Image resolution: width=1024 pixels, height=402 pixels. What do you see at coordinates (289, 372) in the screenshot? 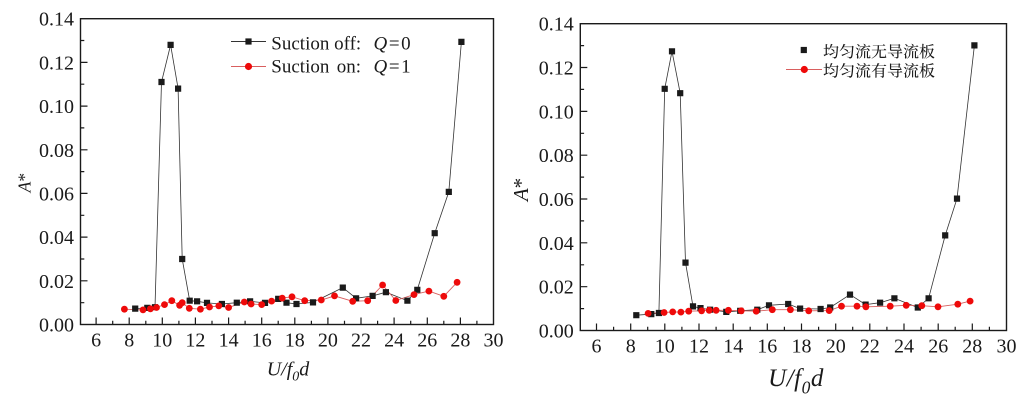
I see `svg-text: U/f0d` at bounding box center [289, 372].